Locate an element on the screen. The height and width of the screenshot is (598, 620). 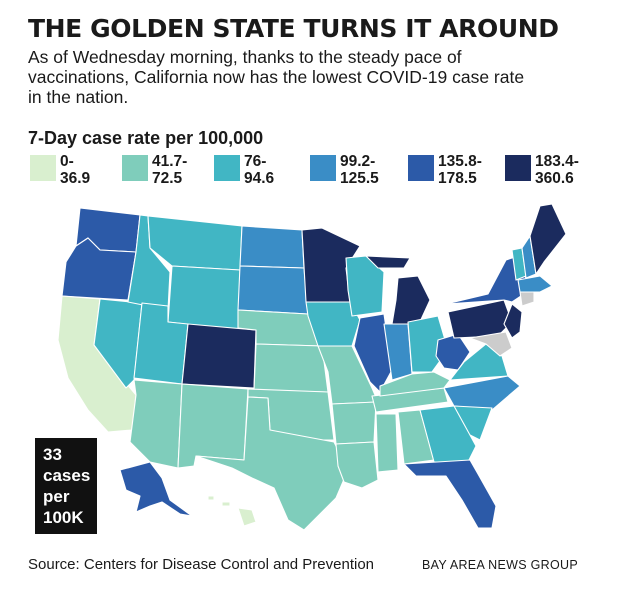
state-ct is located at coordinates (527, 299).